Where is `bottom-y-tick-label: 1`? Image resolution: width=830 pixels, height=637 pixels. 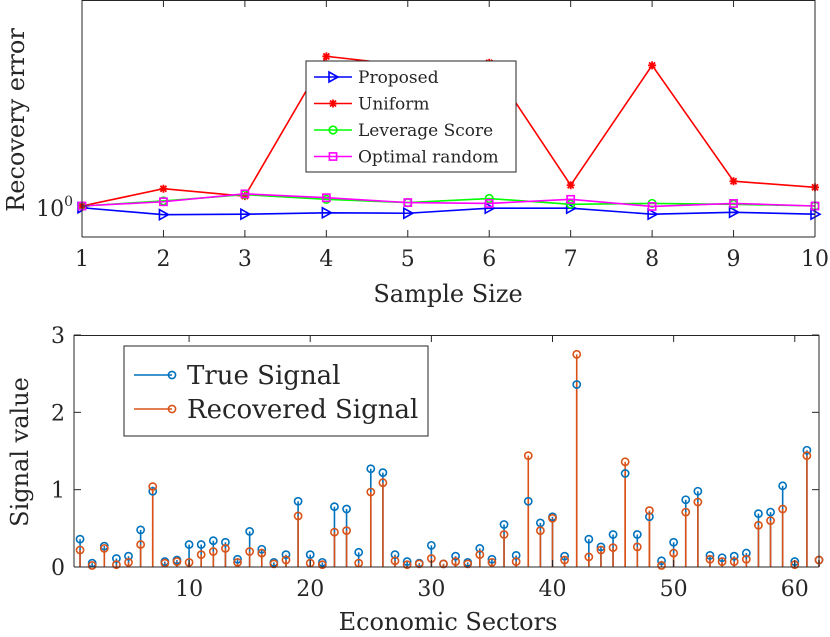
bottom-y-tick-label: 1 is located at coordinates (58, 491).